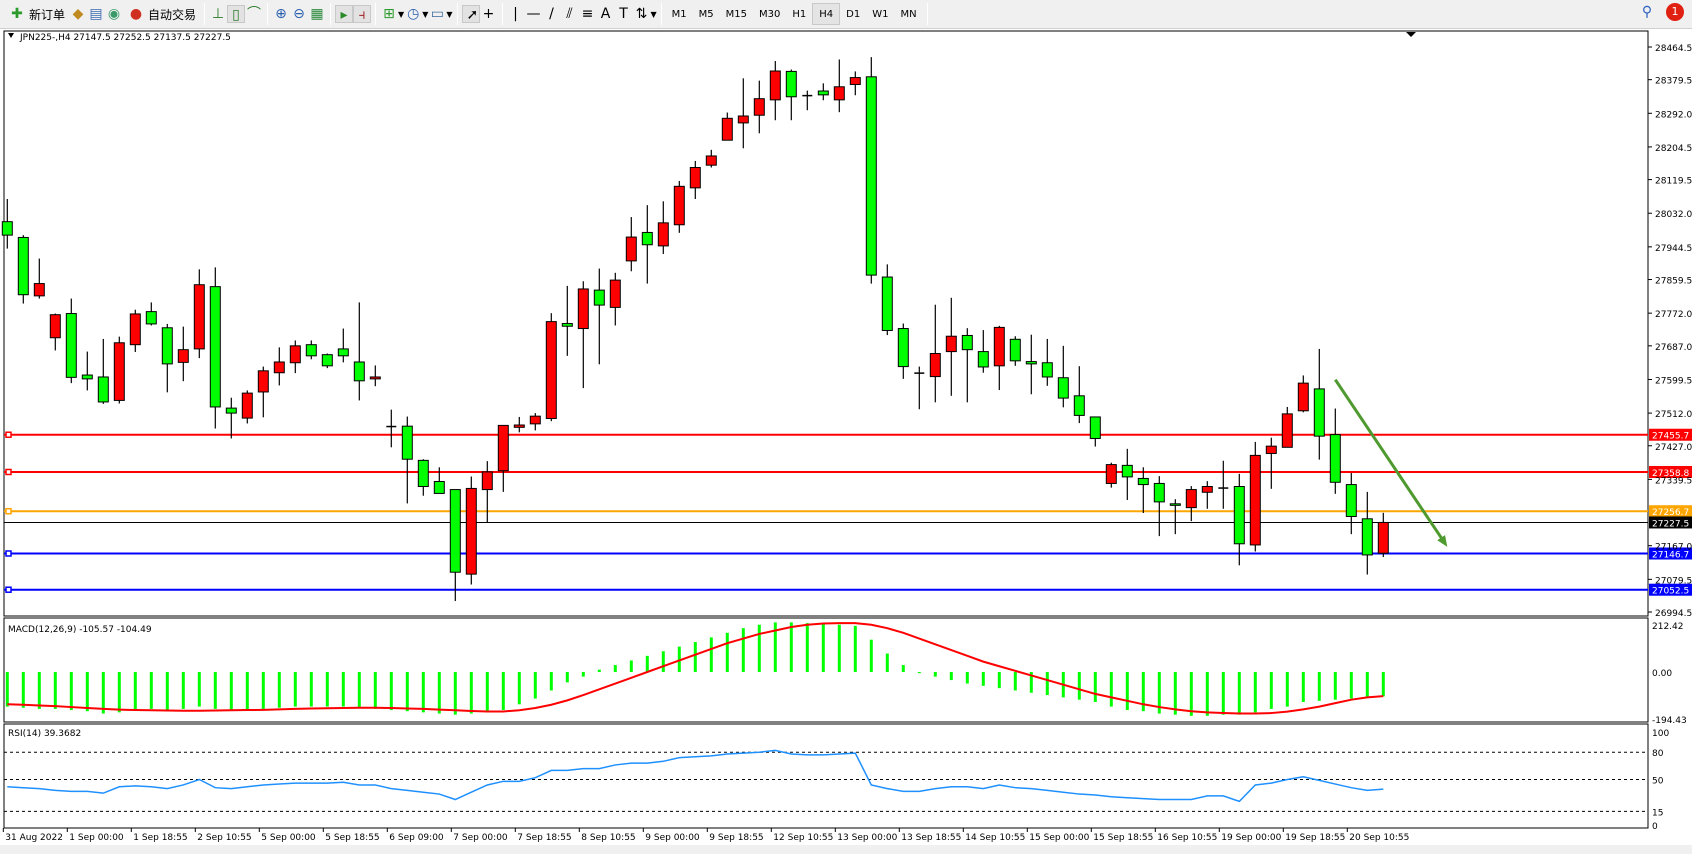 Image resolution: width=1692 pixels, height=854 pixels. Describe the element at coordinates (36, 14) in the screenshot. I see `new-order-button: ✚ 新订单` at that location.